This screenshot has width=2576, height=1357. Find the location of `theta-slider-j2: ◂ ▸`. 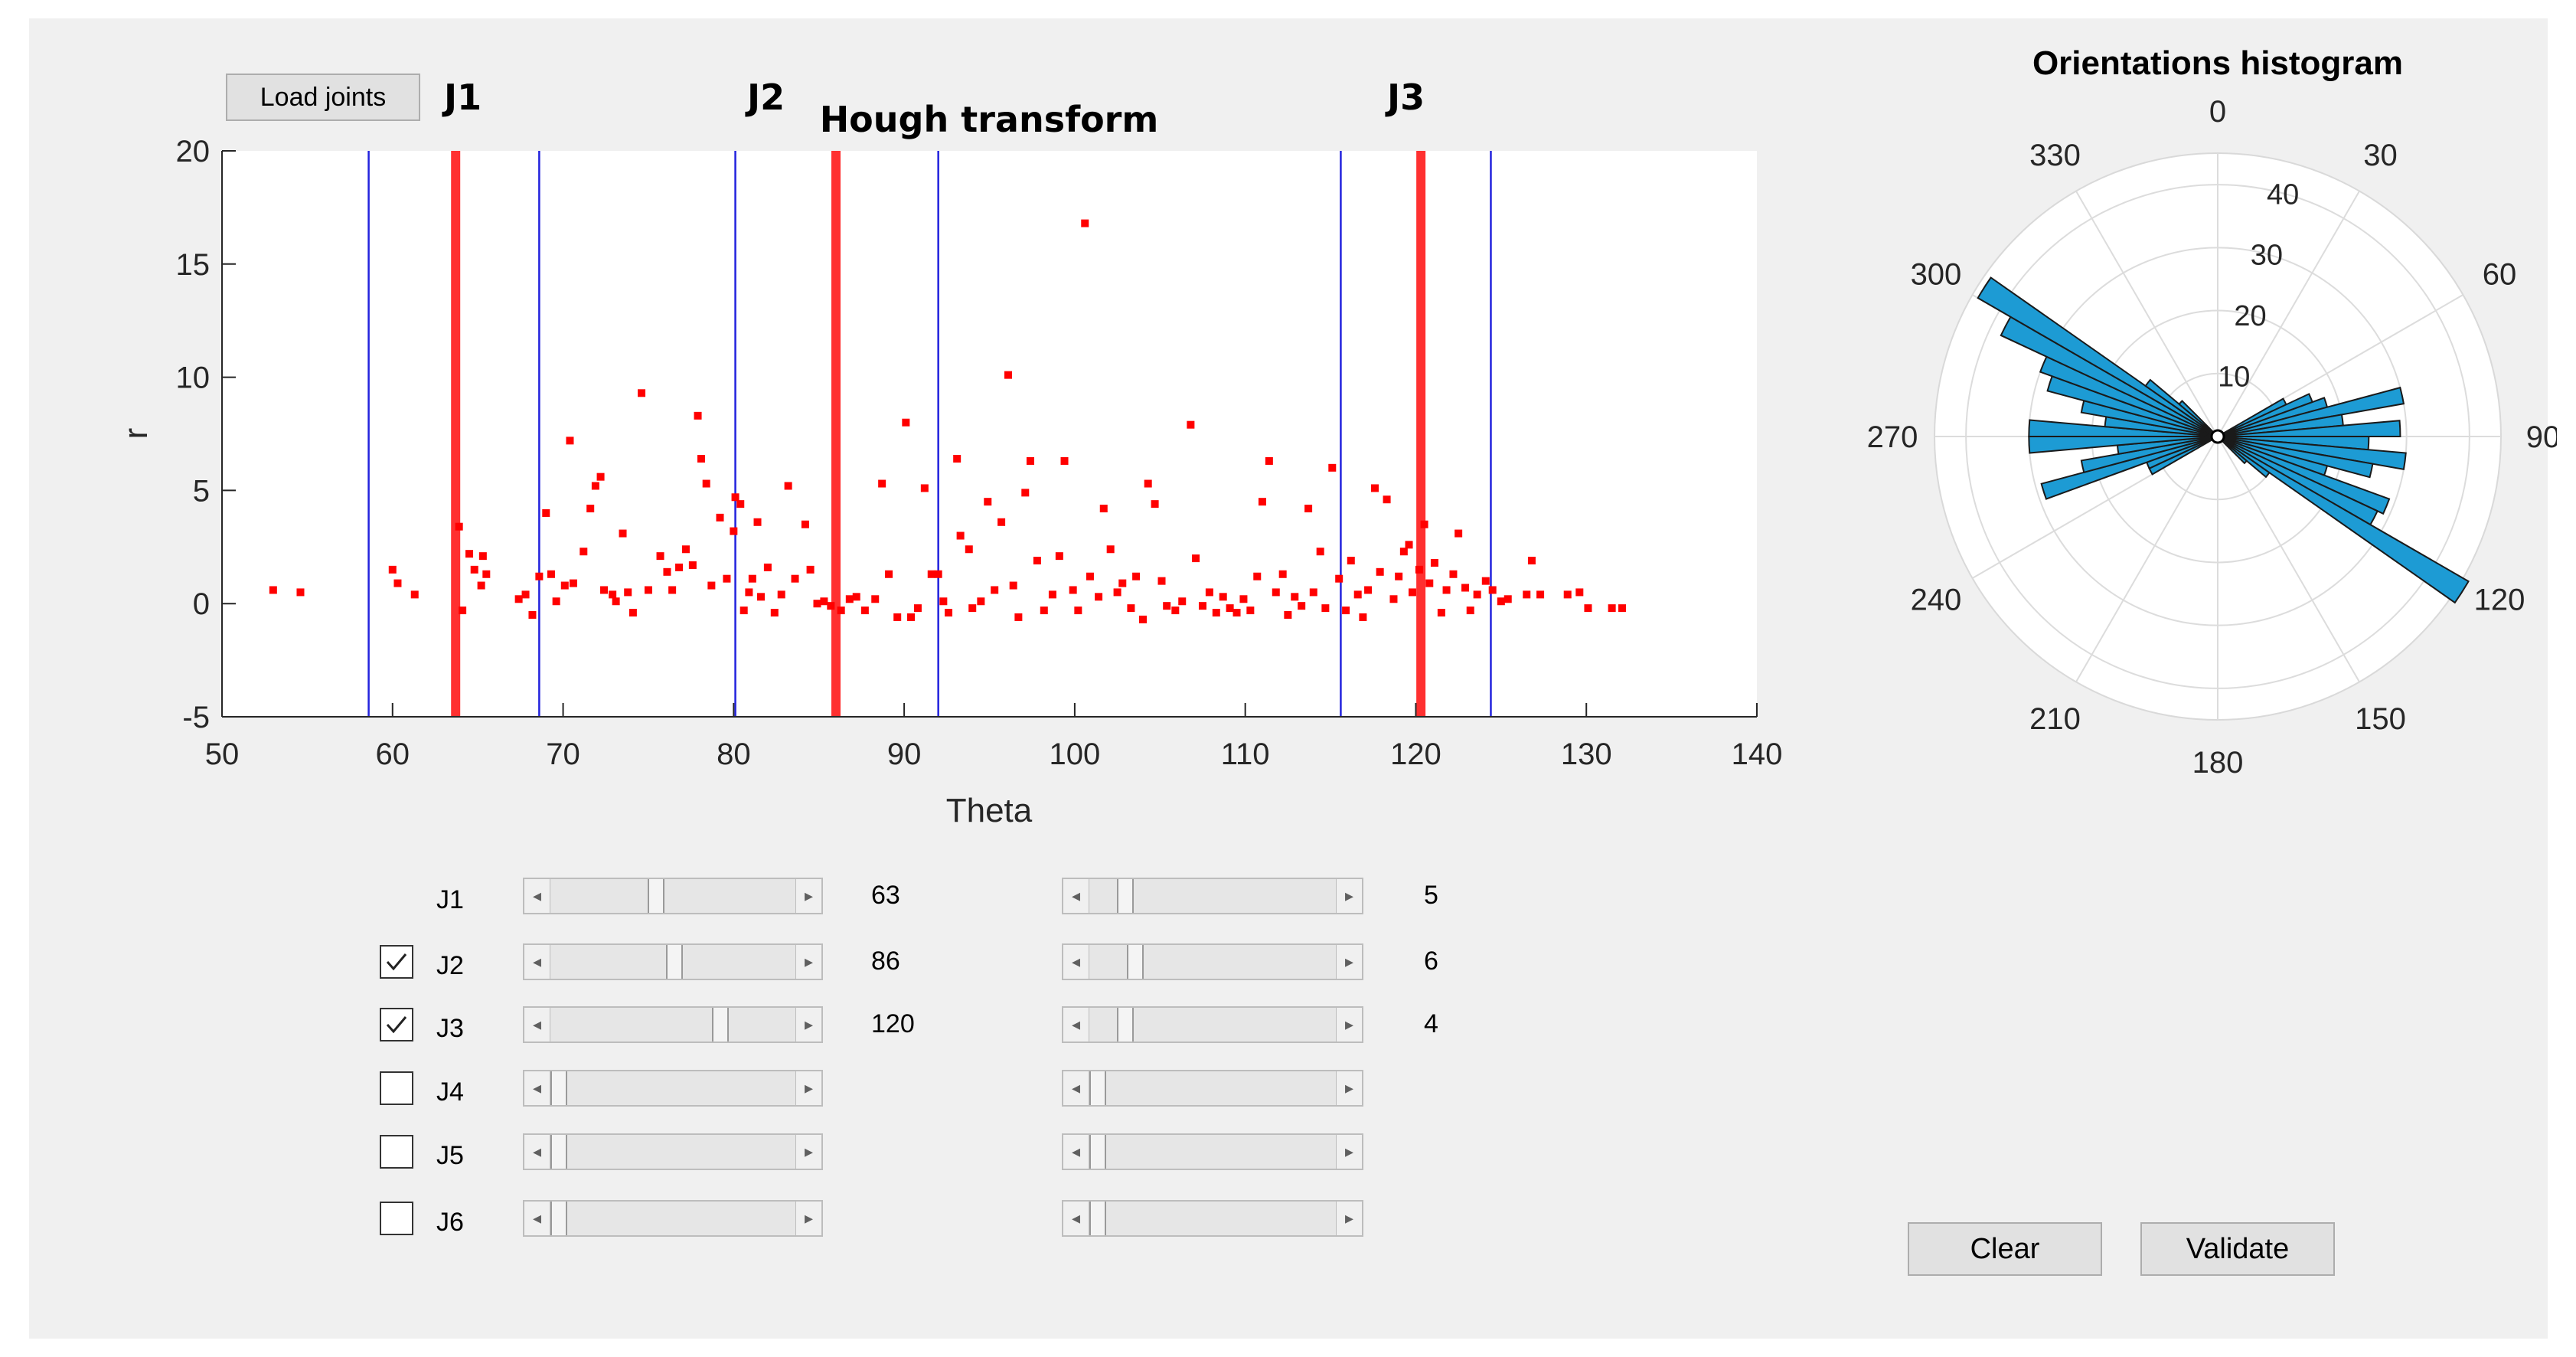

theta-slider-j2: ◂ ▸ is located at coordinates (673, 961).